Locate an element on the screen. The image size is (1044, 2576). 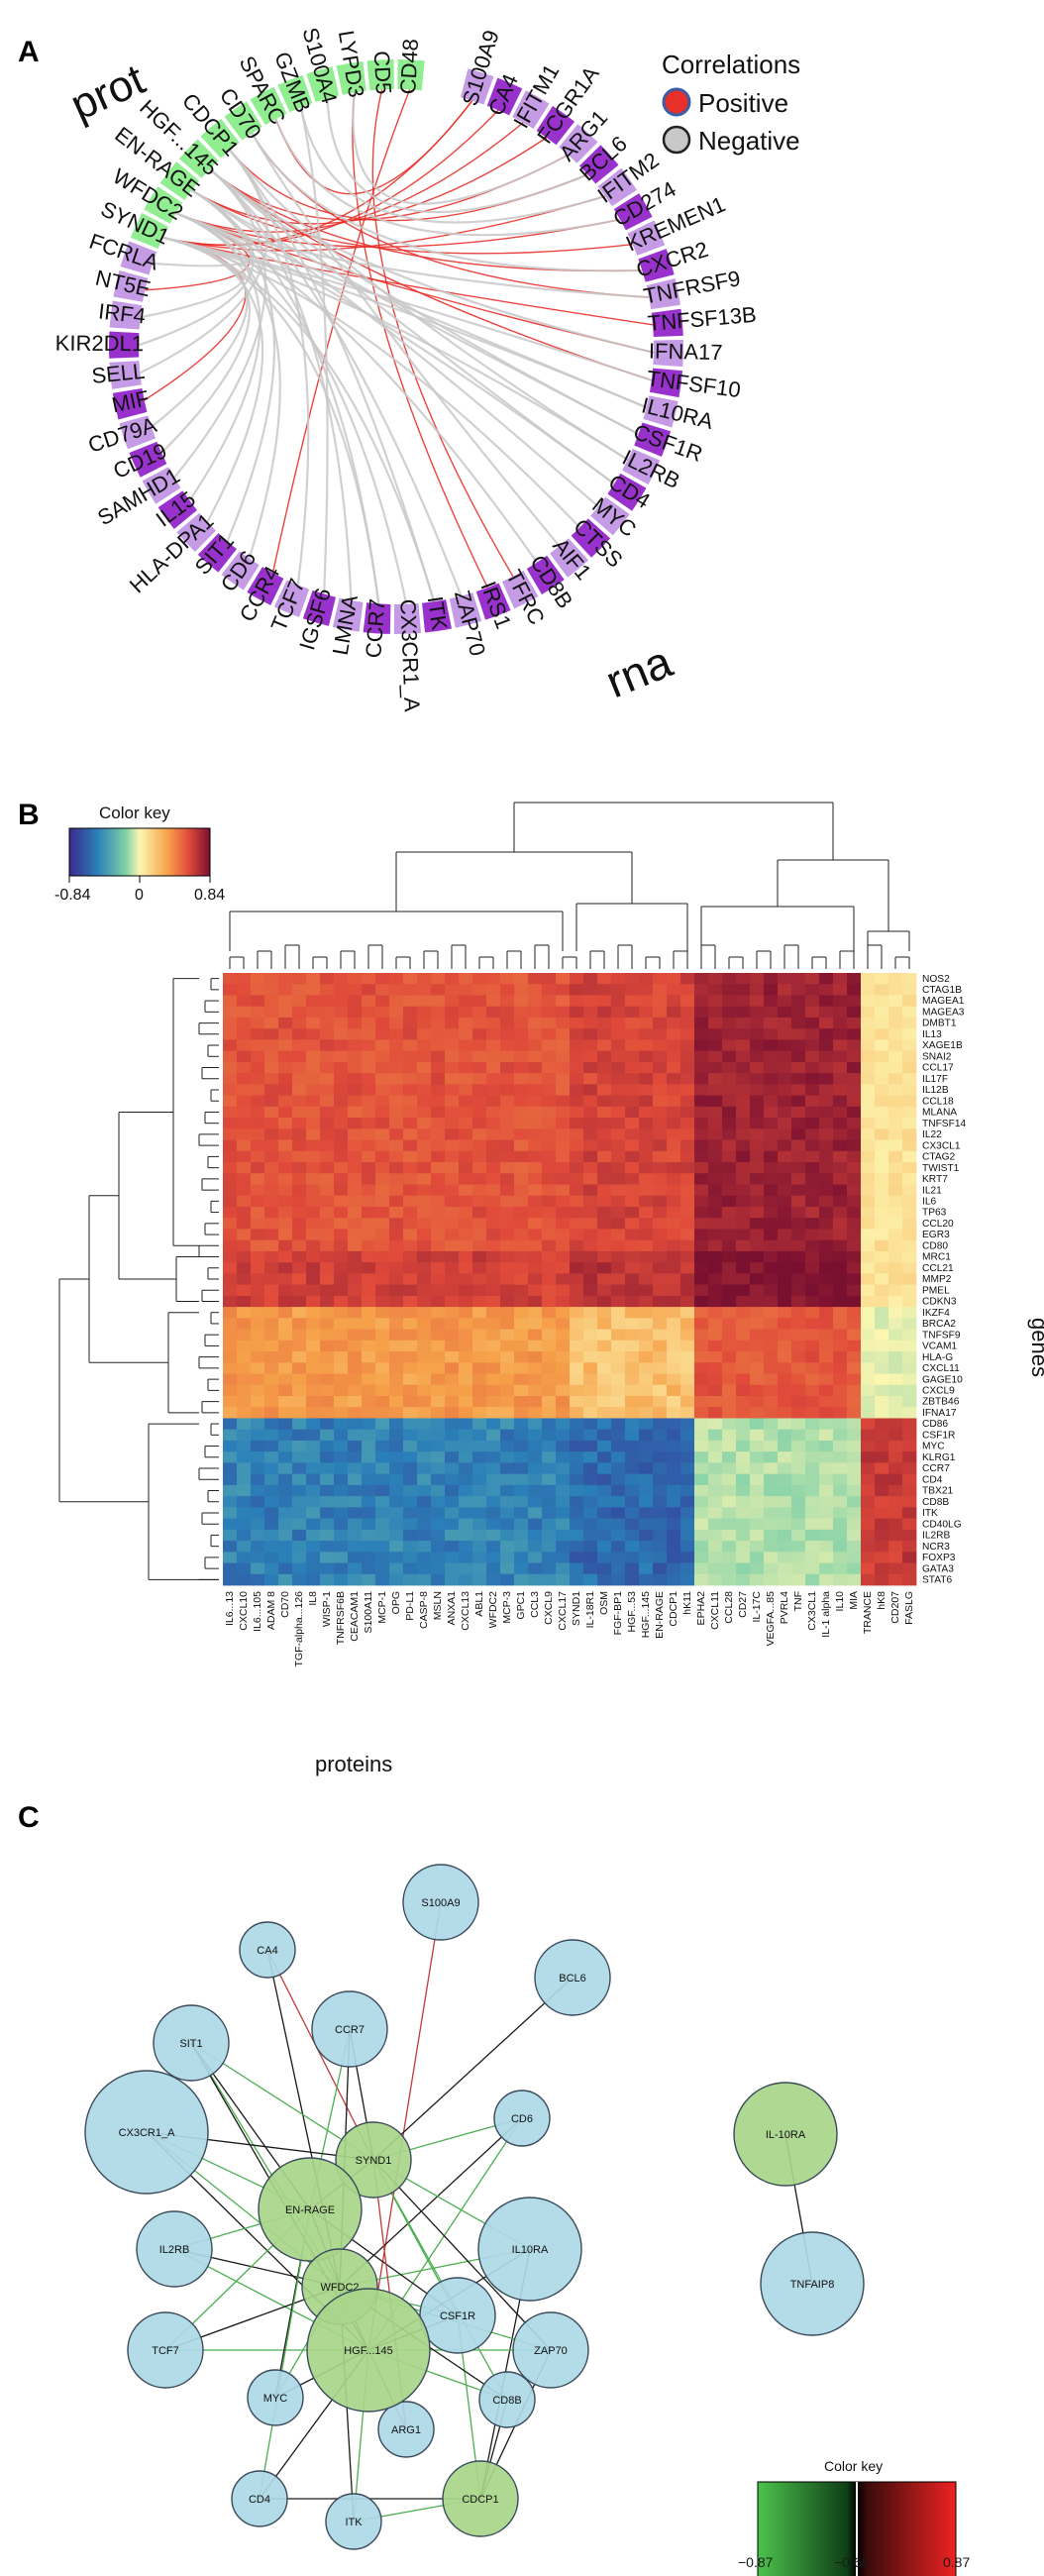
node-circle-cdcp1 is located at coordinates (480, 2499).